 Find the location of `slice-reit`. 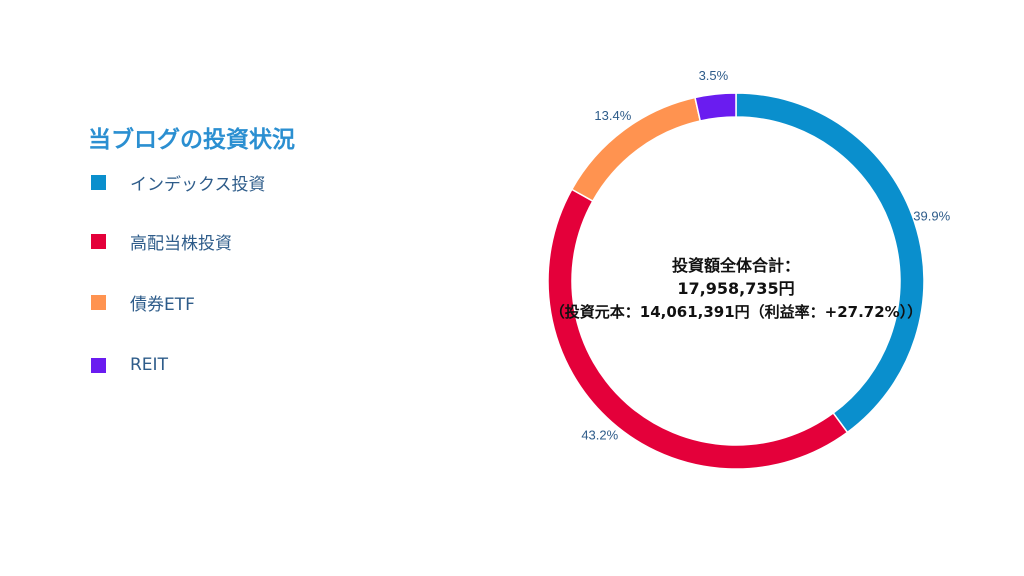

slice-reit is located at coordinates (715, 107).